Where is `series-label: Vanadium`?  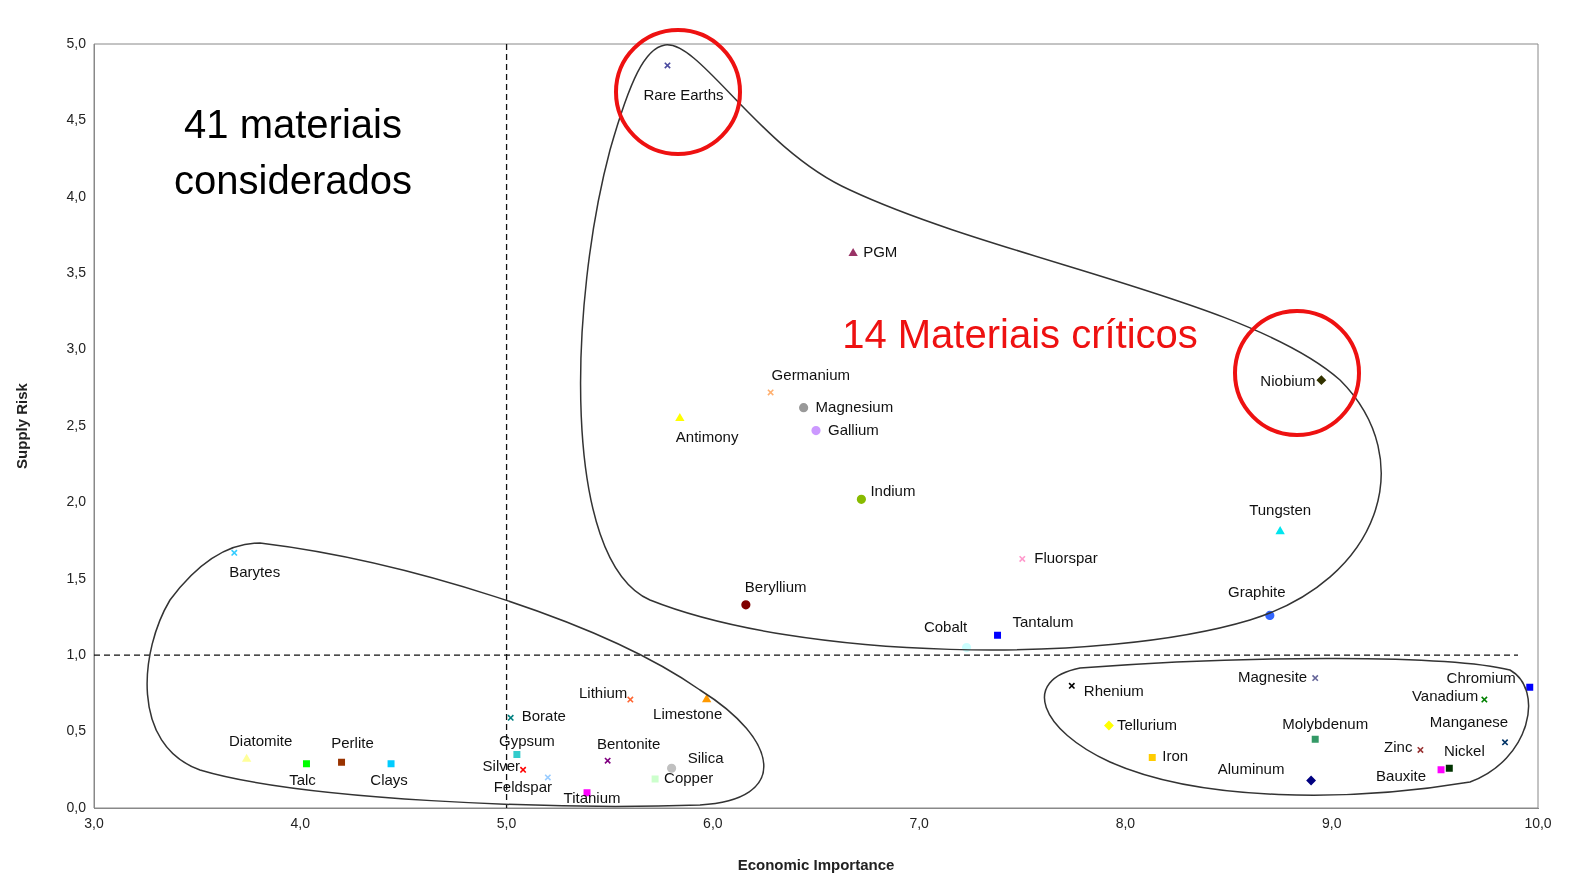
series-label: Vanadium is located at coordinates (1445, 695).